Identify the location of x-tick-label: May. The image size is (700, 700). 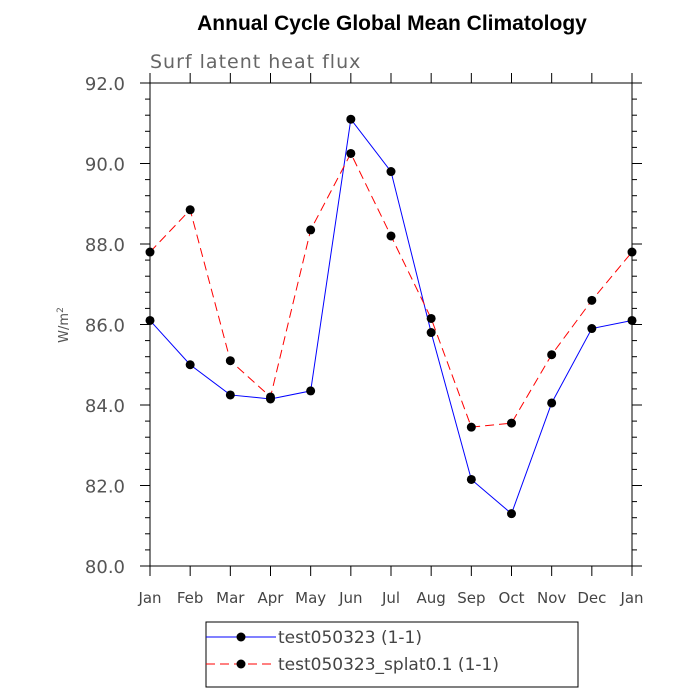
(310, 598).